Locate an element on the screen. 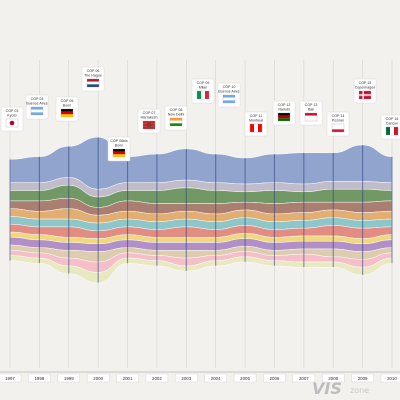 The image size is (400, 400). morocco-flag-icon is located at coordinates (149, 125).